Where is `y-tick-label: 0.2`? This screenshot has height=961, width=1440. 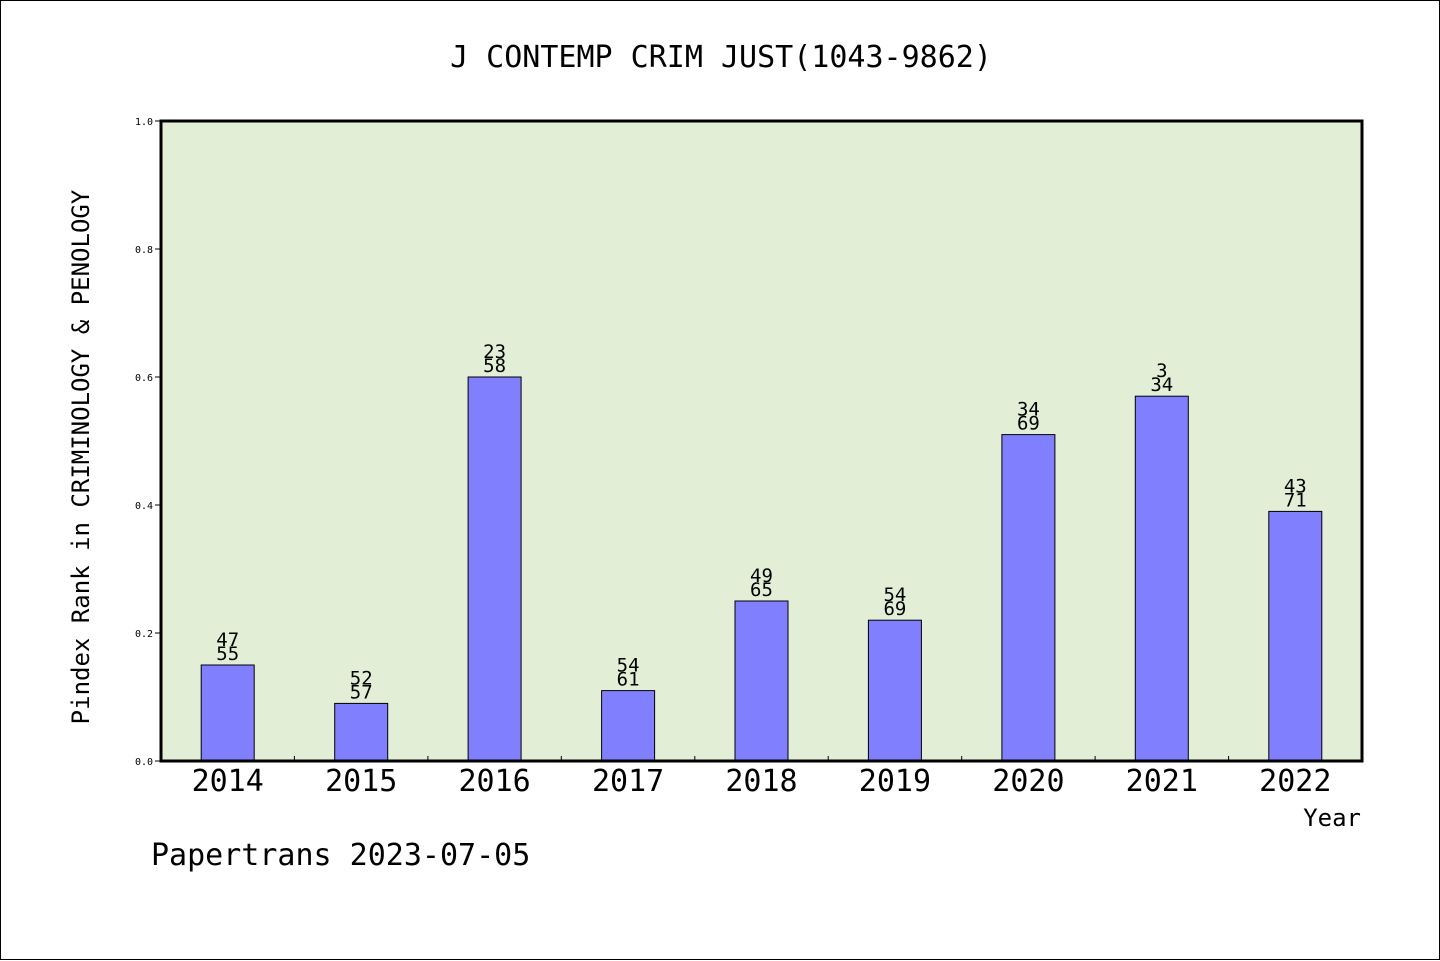 y-tick-label: 0.2 is located at coordinates (144, 634).